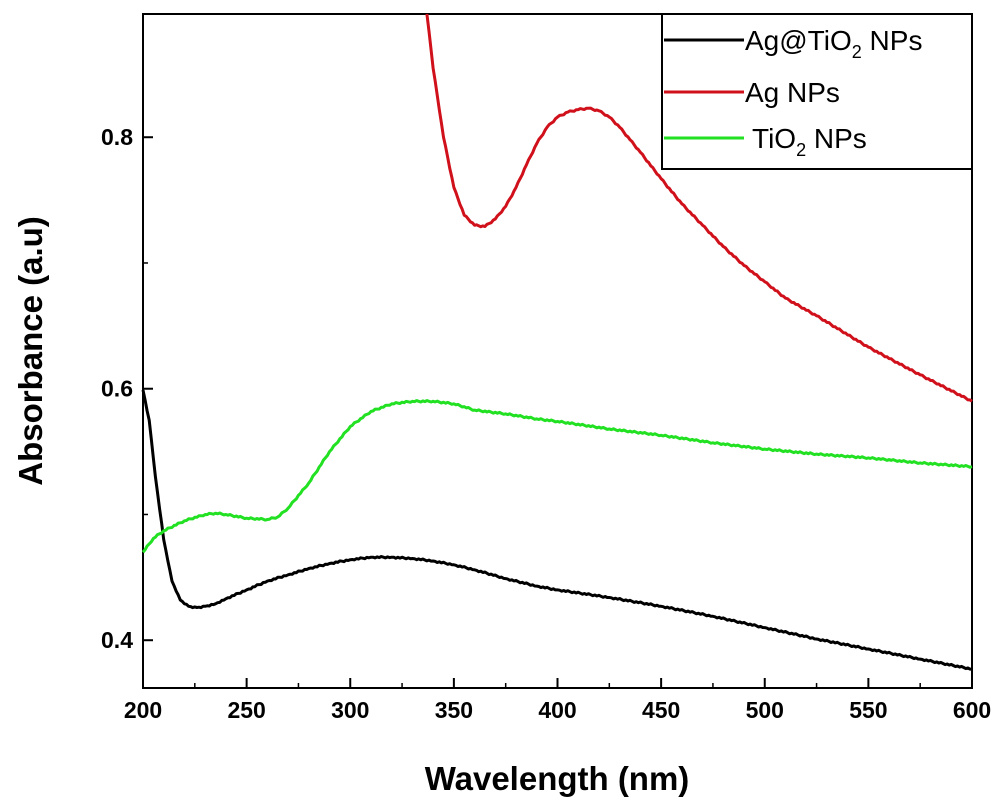 Image resolution: width=1005 pixels, height=808 pixels. Describe the element at coordinates (246, 710) in the screenshot. I see `x-tick-label-250: 250` at that location.